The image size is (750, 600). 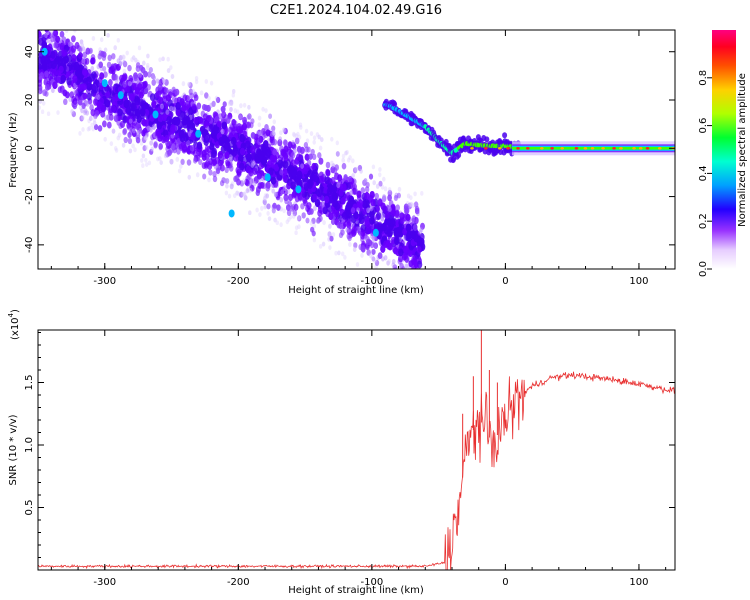 What do you see at coordinates (505, 582) in the screenshot?
I see `x-tick-label: 0` at bounding box center [505, 582].